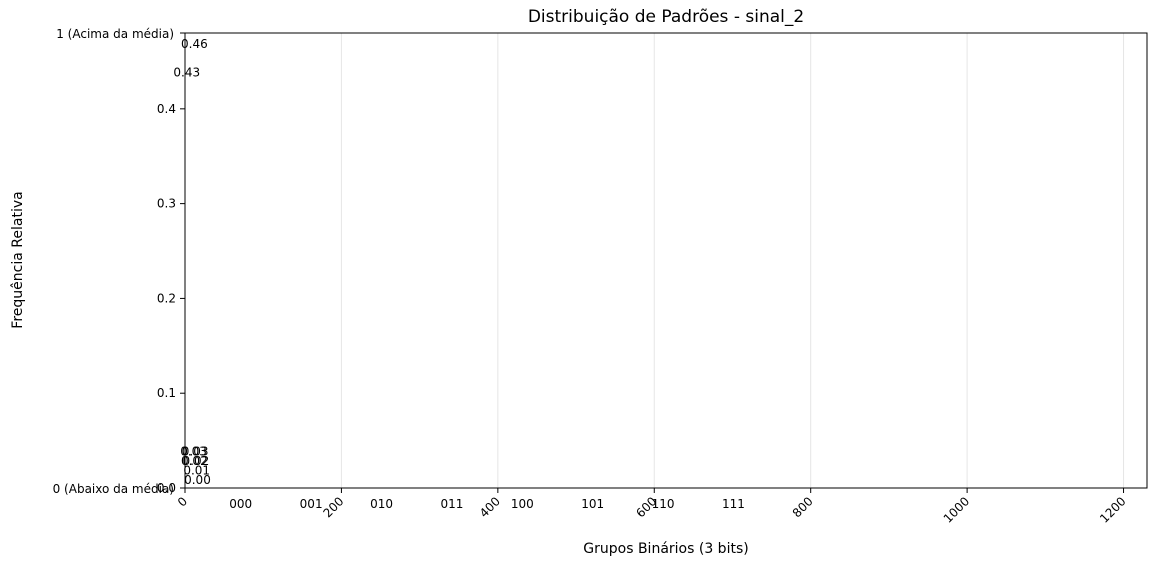  What do you see at coordinates (166, 298) in the screenshot?
I see `y-tick-label: 0.2` at bounding box center [166, 298].